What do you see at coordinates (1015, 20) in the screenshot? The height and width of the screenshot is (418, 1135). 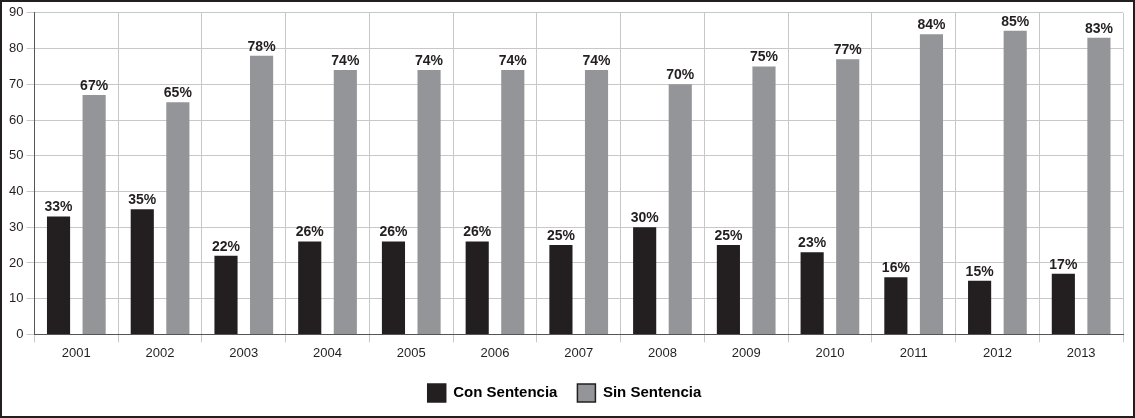 I see `data-label: 85%` at bounding box center [1015, 20].